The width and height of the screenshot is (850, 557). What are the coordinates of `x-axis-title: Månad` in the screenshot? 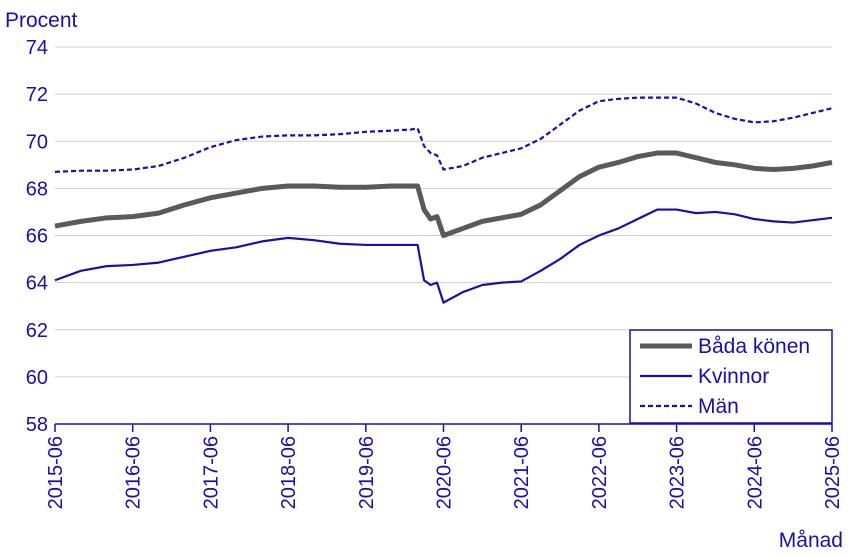 It's located at (811, 540).